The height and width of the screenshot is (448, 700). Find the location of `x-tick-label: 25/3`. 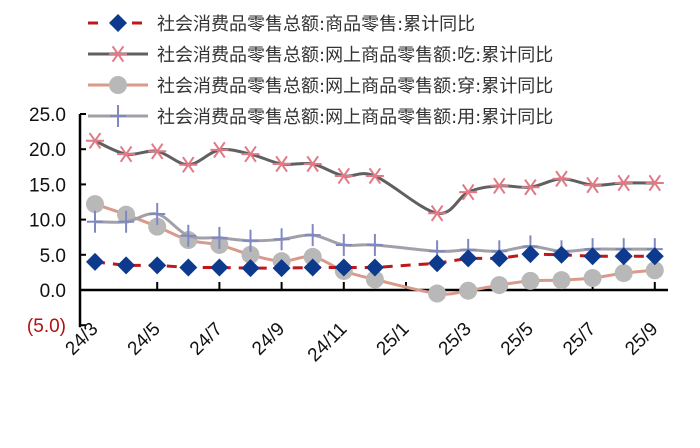

x-tick-label: 25/3 is located at coordinates (455, 339).